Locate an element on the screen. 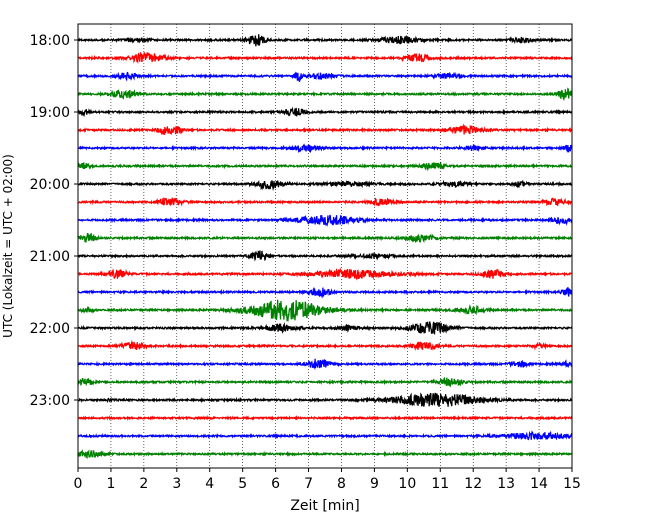 This screenshot has width=650, height=520. x-tick-label: 2 is located at coordinates (143, 484).